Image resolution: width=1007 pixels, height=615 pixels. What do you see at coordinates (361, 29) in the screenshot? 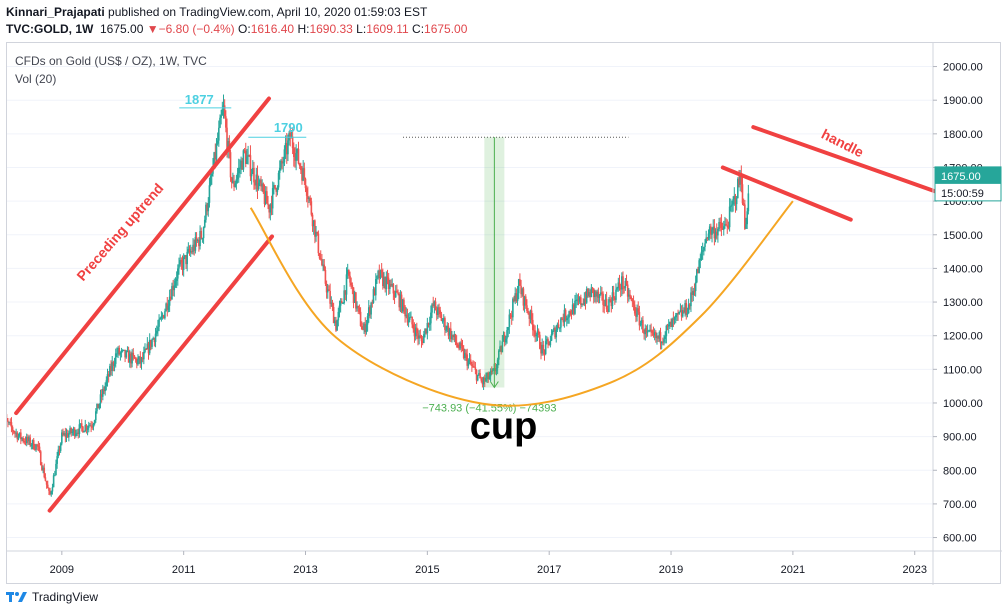
I see `low-label: L:` at bounding box center [361, 29].